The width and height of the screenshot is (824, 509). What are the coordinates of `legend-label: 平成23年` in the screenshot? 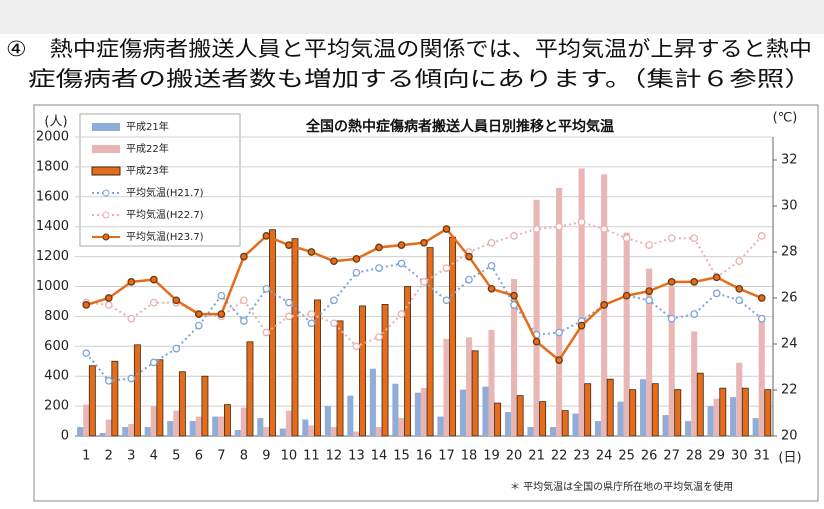 It's located at (147, 170).